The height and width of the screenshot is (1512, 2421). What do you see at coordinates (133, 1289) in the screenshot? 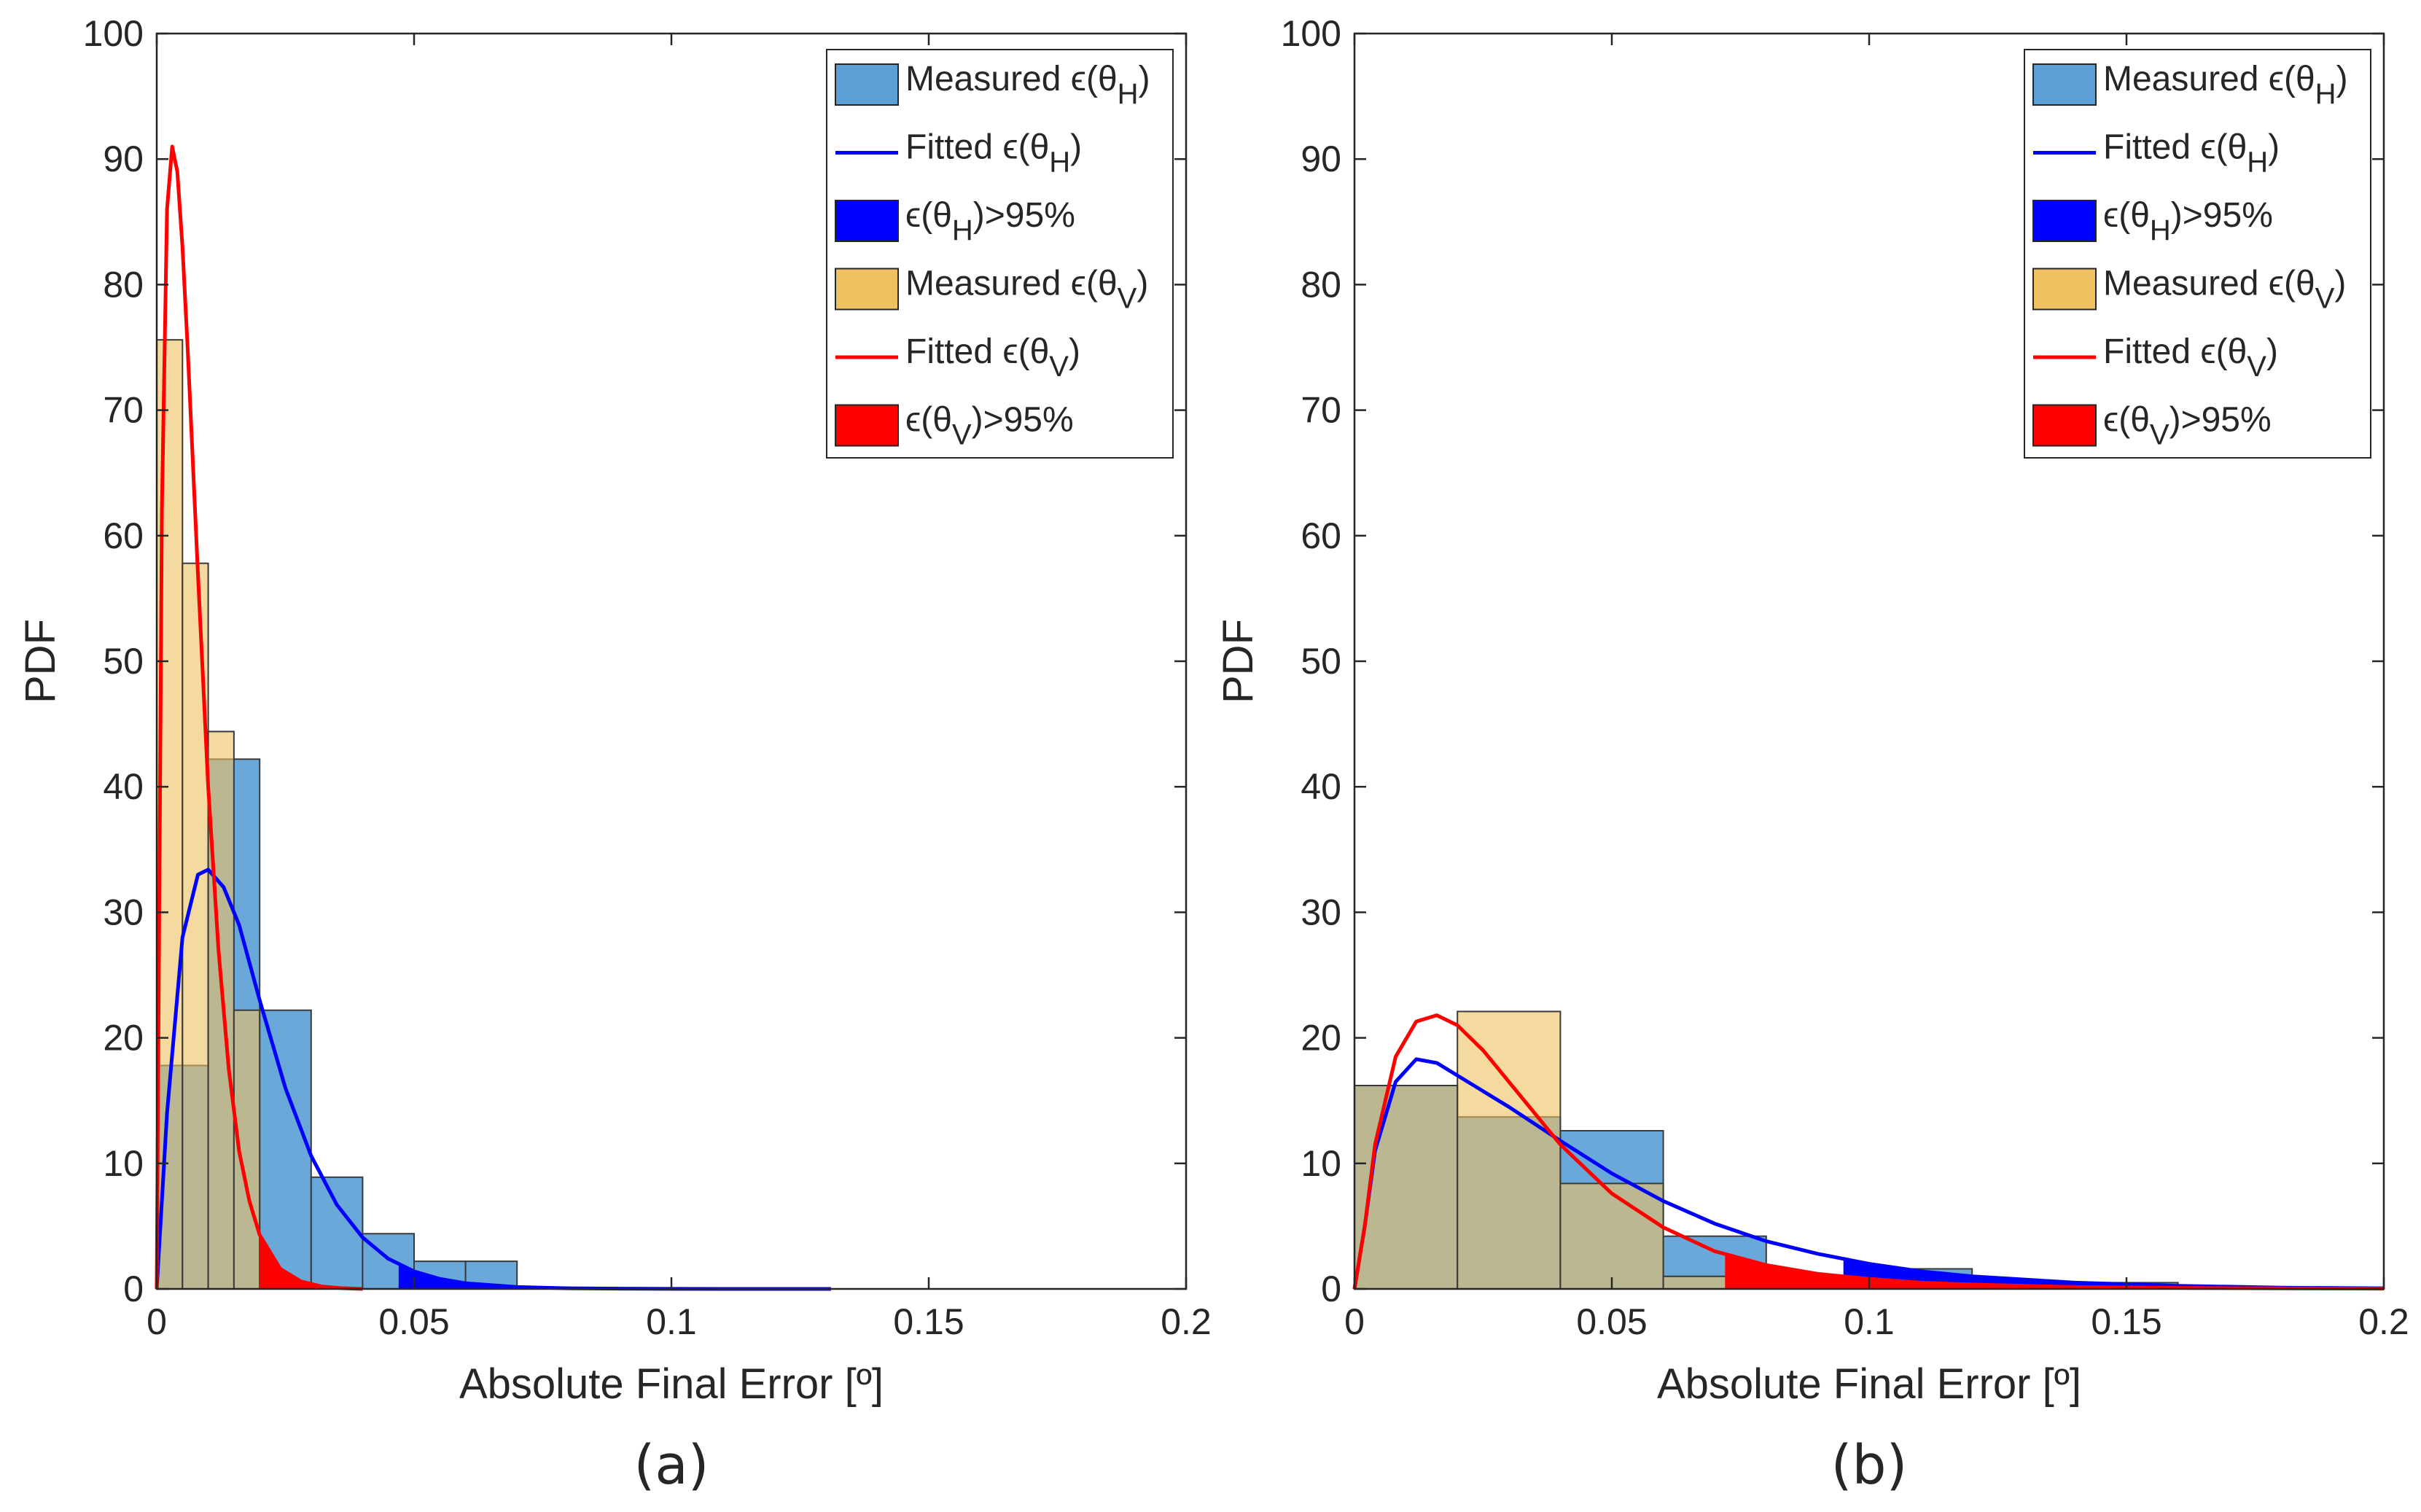
I see `y-tick-label: 0` at bounding box center [133, 1289].